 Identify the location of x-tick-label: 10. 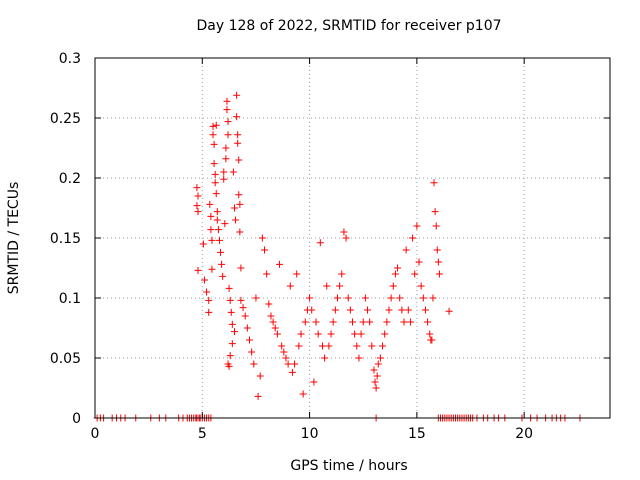
(310, 434).